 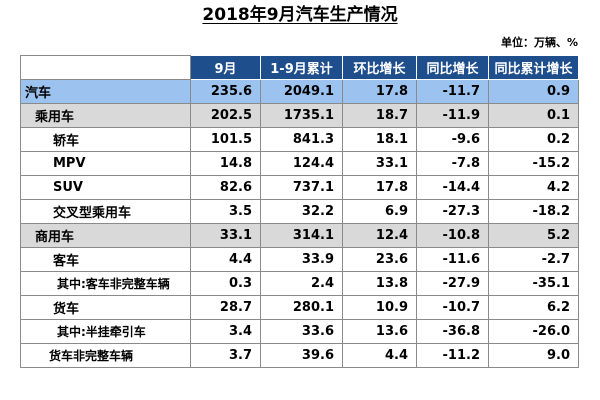 What do you see at coordinates (105, 91) in the screenshot?
I see `row-label: 汽车` at bounding box center [105, 91].